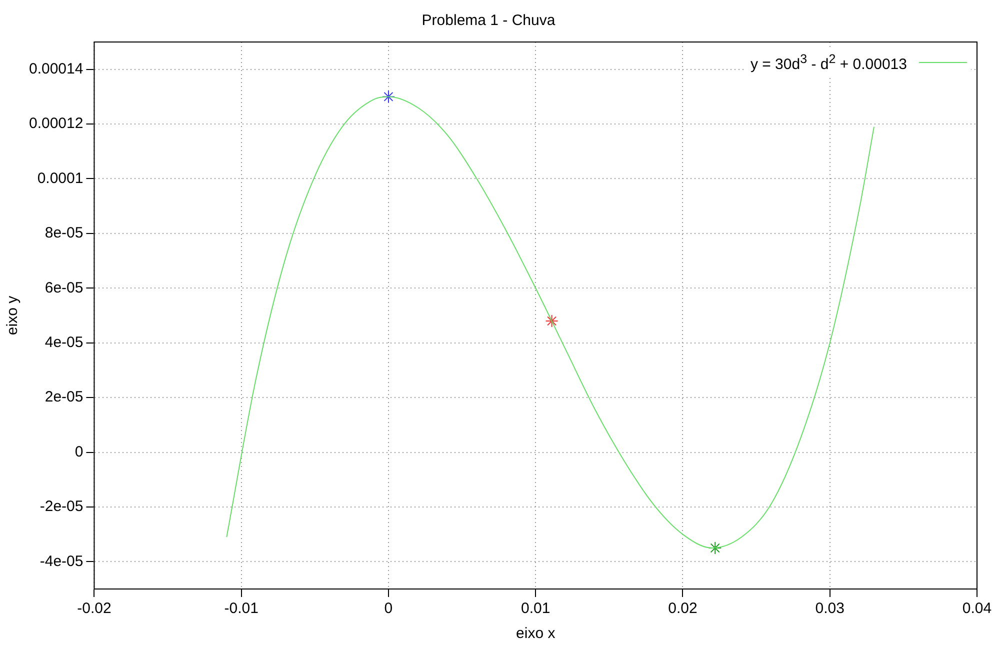 The height and width of the screenshot is (647, 999). Describe the element at coordinates (60, 178) in the screenshot. I see `y-tick-label: 0.0001` at that location.